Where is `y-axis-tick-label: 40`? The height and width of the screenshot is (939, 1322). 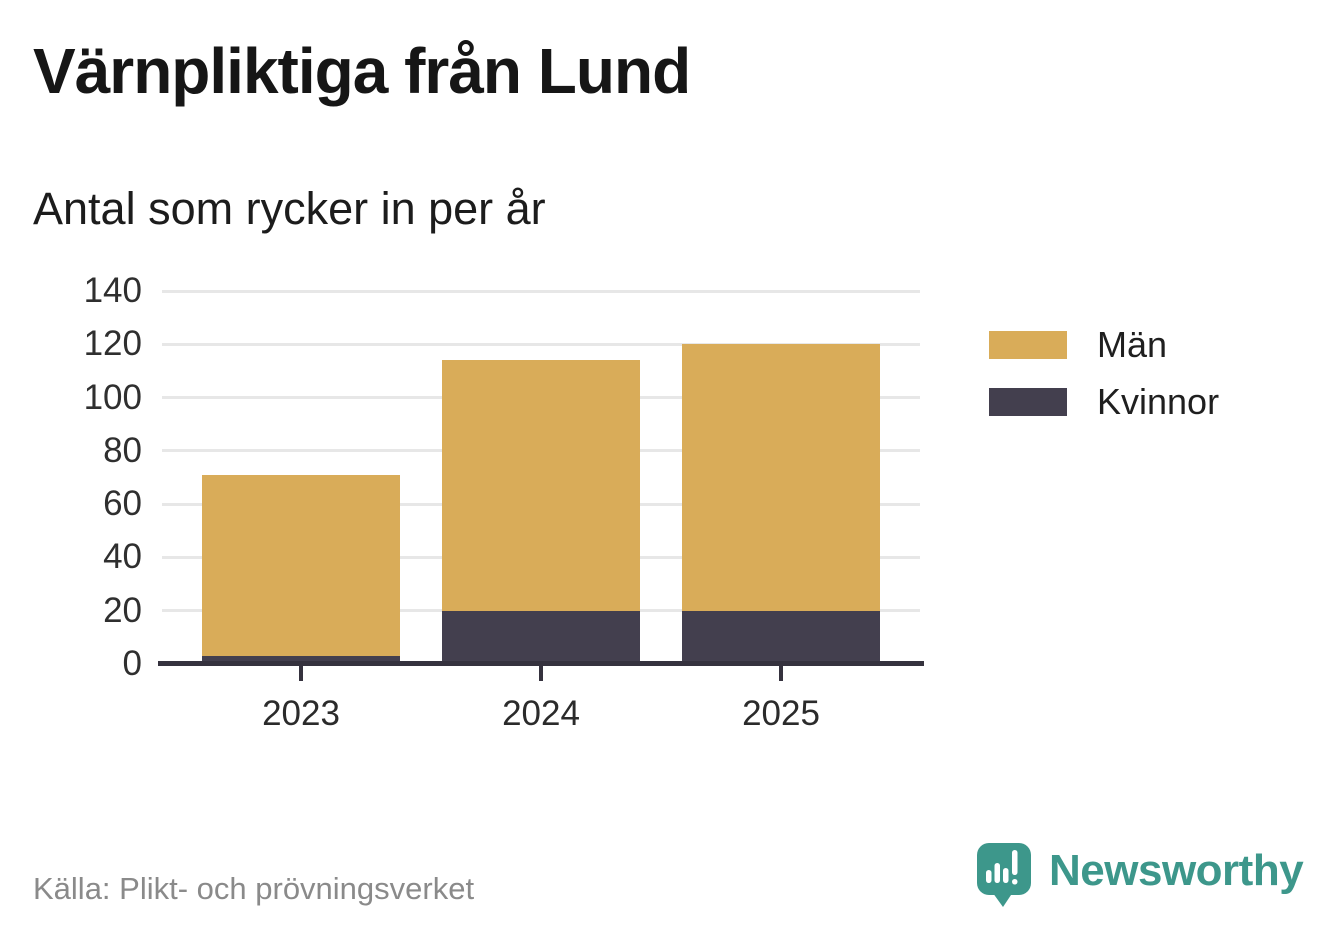
y-axis-tick-label: 40 is located at coordinates (122, 557).